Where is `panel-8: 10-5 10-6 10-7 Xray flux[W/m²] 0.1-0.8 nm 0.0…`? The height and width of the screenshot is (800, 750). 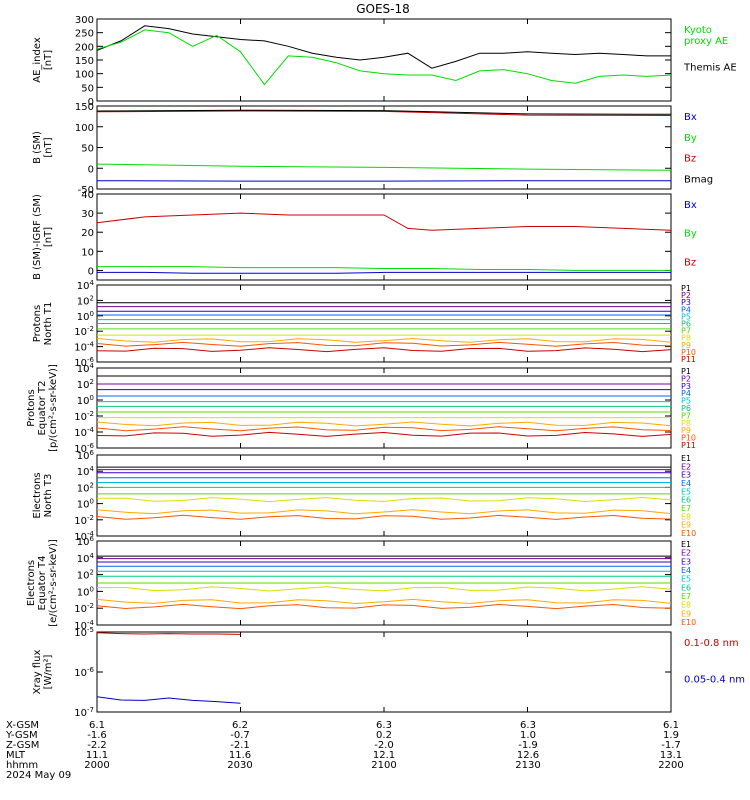 panel-8: 10-5 10-6 10-7 Xray flux[W/m²] 0.1-0.8 nm 0.0… is located at coordinates (388, 672).